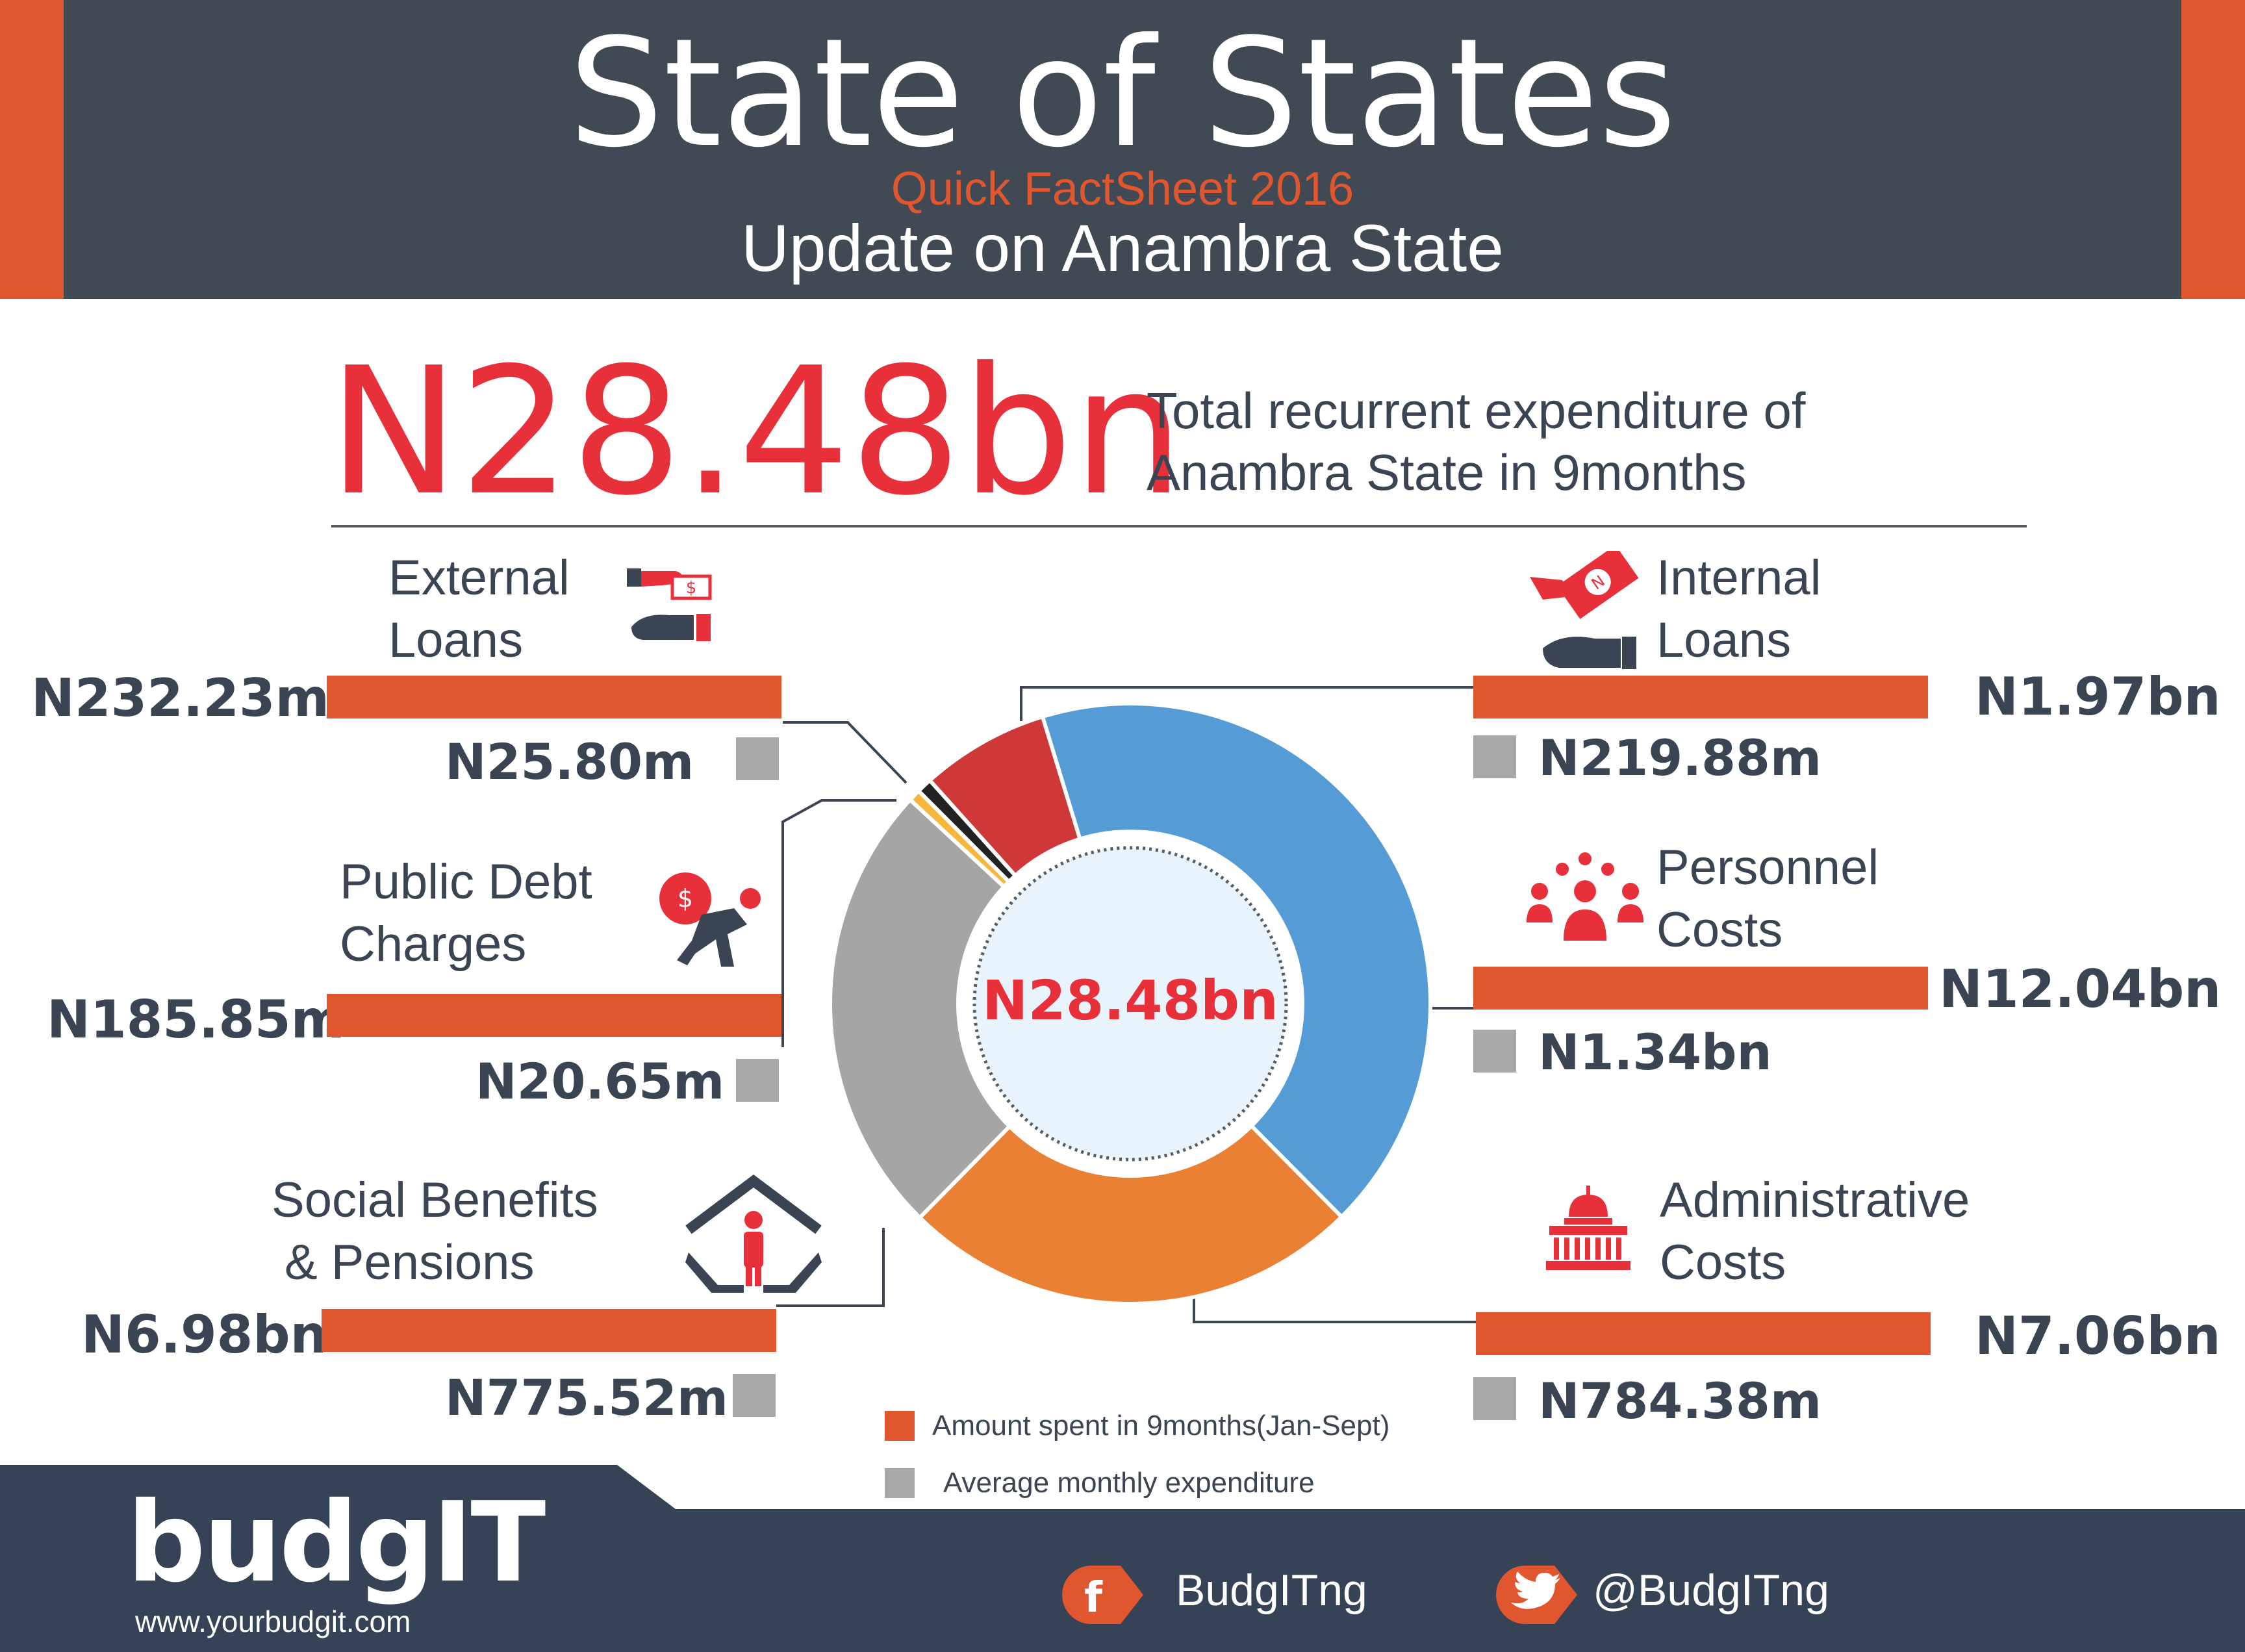 Image resolution: width=2245 pixels, height=1652 pixels. Describe the element at coordinates (273, 1622) in the screenshot. I see `website-link: www.yourbudgit.com` at that location.